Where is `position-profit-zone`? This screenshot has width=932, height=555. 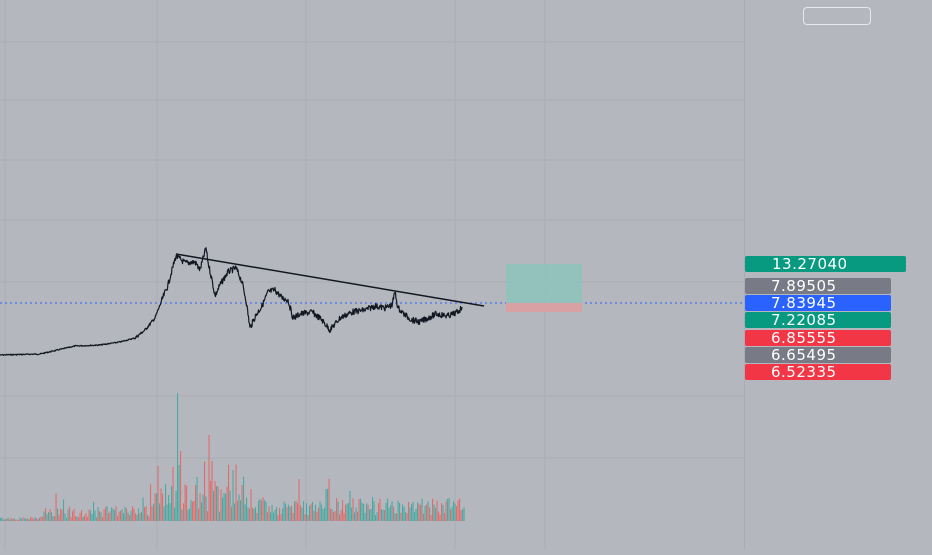 position-profit-zone is located at coordinates (544, 283).